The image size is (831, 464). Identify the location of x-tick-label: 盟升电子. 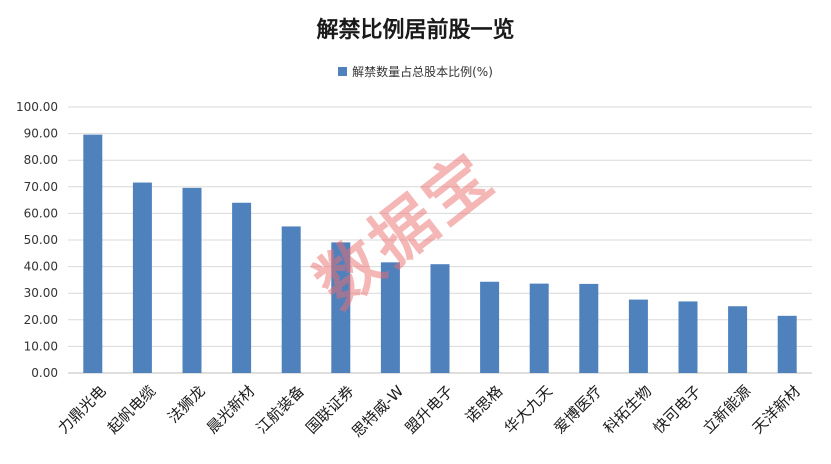
(429, 409).